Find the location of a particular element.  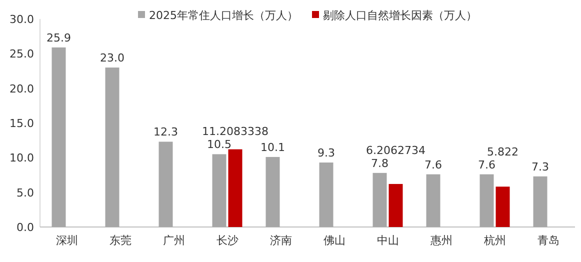

x-tick-label: 济南 is located at coordinates (281, 240).